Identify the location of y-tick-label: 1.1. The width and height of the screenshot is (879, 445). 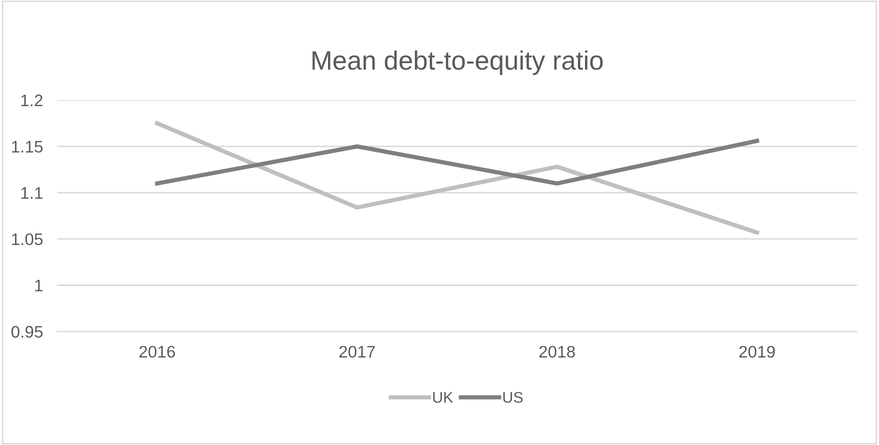
(31, 193).